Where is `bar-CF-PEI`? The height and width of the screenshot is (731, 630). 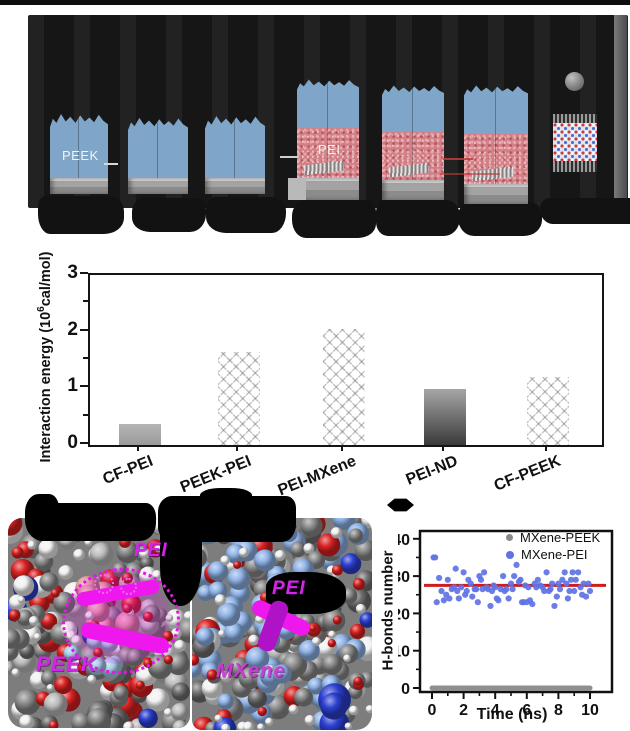
bar-CF-PEI is located at coordinates (140, 434).